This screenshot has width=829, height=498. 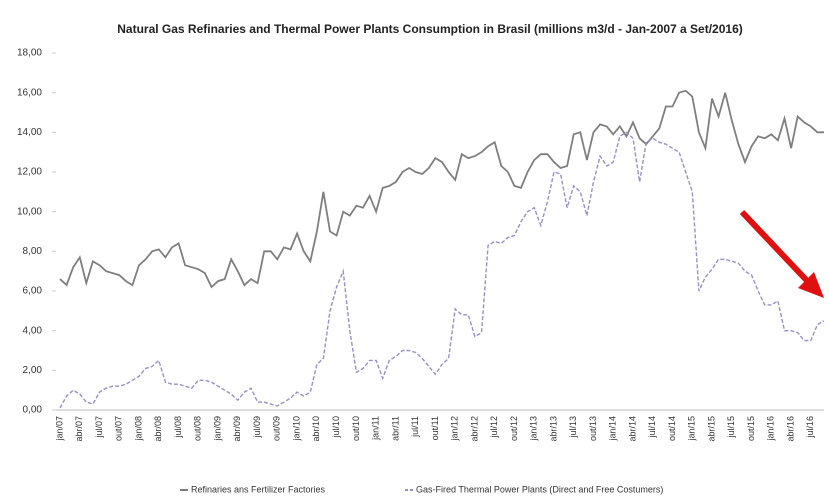 What do you see at coordinates (790, 429) in the screenshot?
I see `x-tick-label: abr/16` at bounding box center [790, 429].